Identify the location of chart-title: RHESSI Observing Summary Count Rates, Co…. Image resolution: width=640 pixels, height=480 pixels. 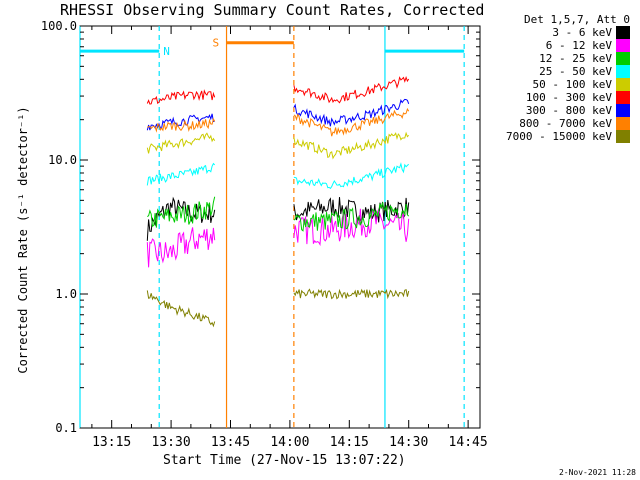
(272, 10).